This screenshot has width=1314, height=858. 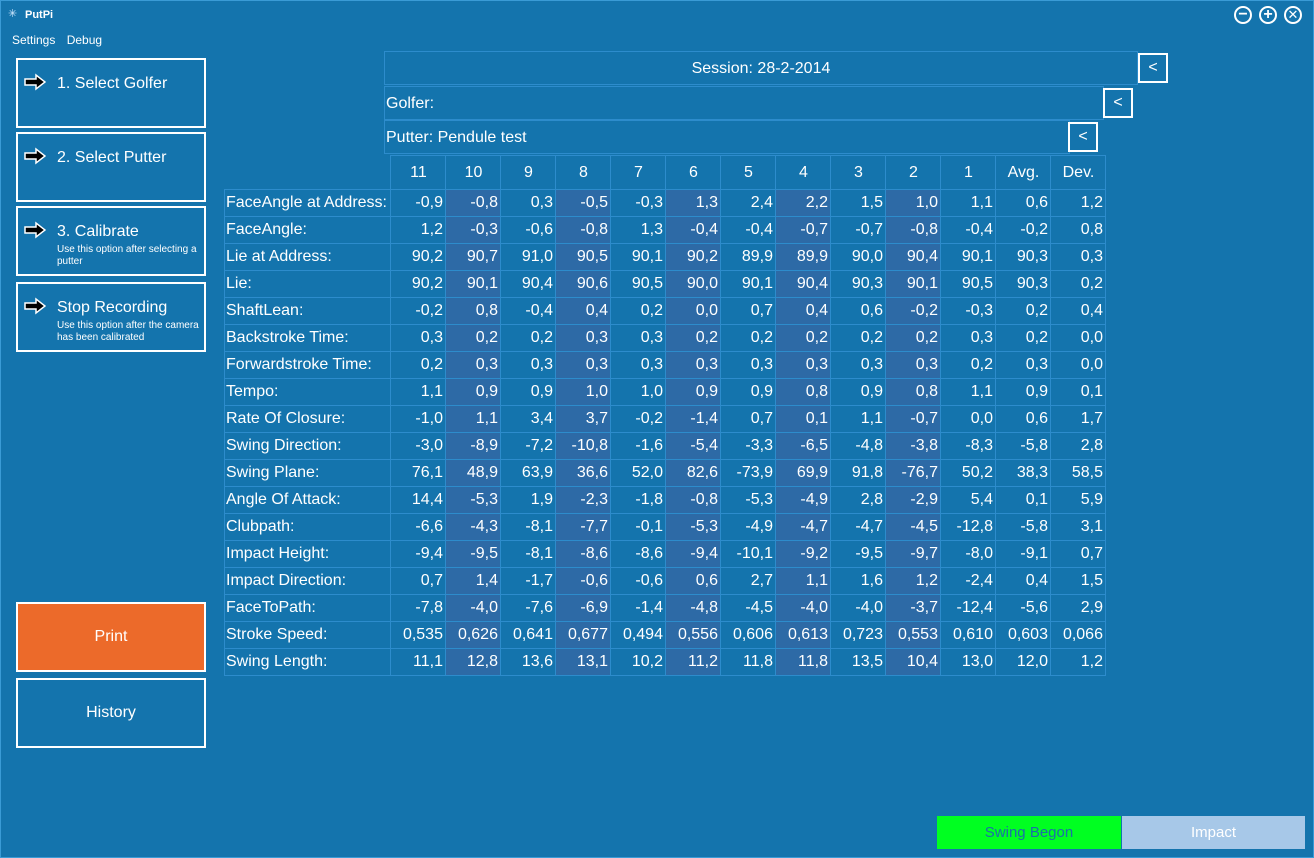 What do you see at coordinates (1077, 635) in the screenshot?
I see `table-cell: 0,066` at bounding box center [1077, 635].